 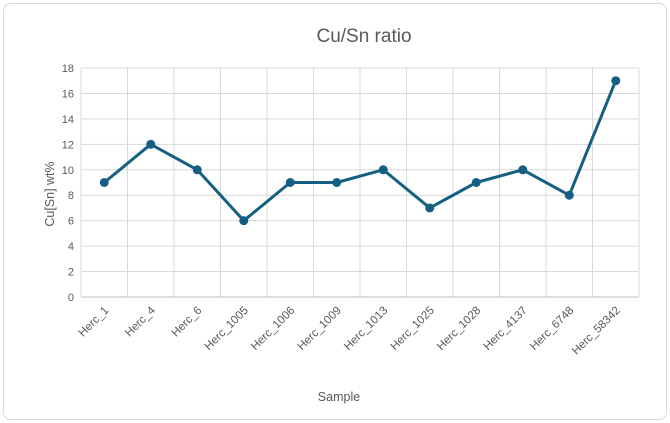 What do you see at coordinates (506, 329) in the screenshot?
I see `x-tick-label: Herc_4137` at bounding box center [506, 329].